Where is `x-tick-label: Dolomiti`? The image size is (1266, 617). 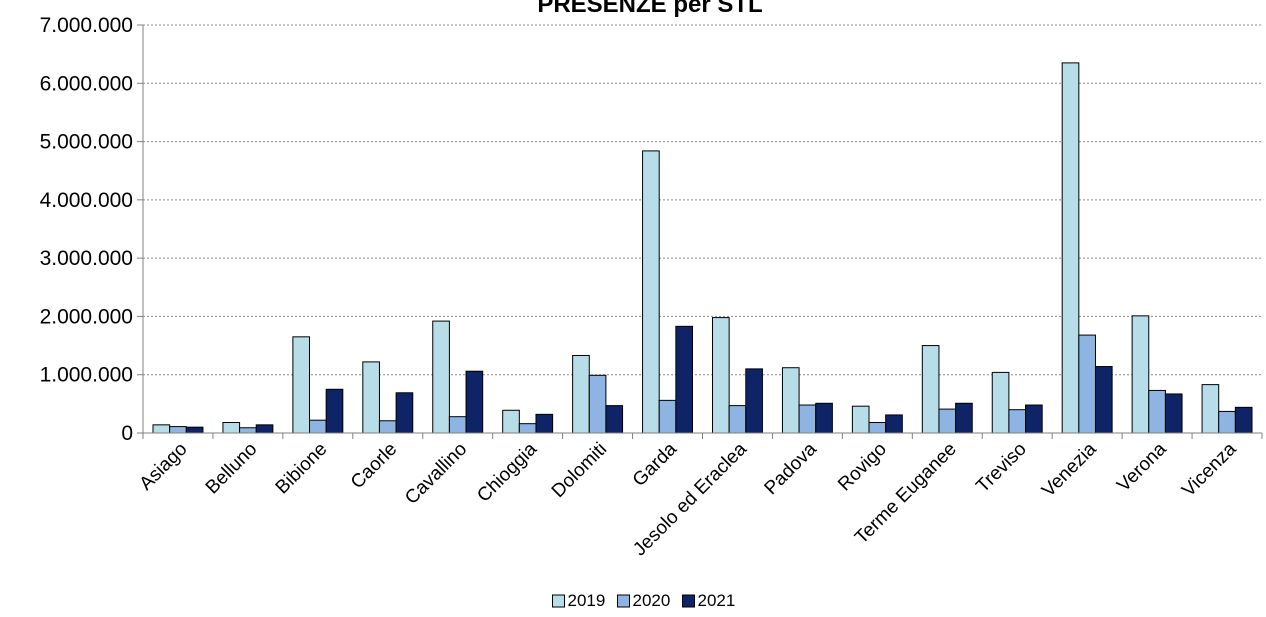 x-tick-label: Dolomiti is located at coordinates (579, 470).